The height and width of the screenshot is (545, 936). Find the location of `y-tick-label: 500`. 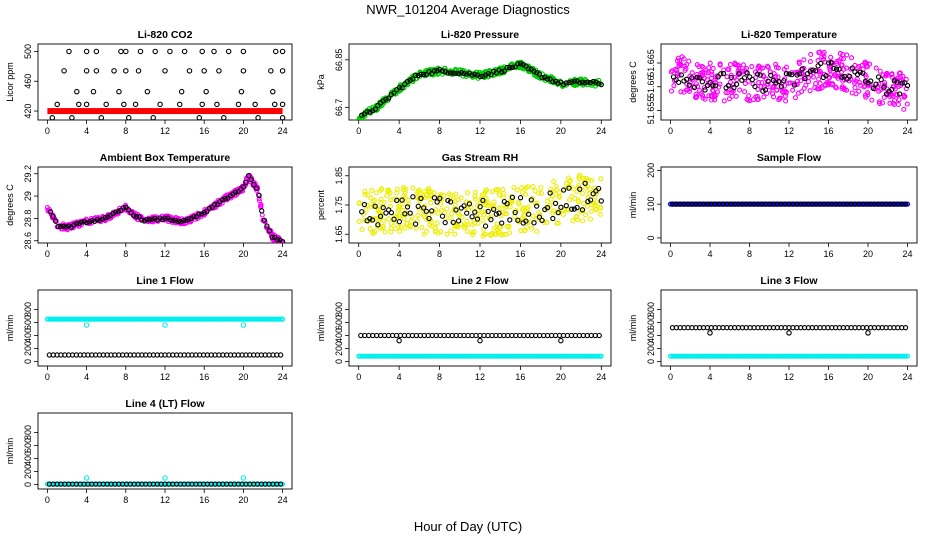

y-tick-label: 500 is located at coordinates (28, 51).